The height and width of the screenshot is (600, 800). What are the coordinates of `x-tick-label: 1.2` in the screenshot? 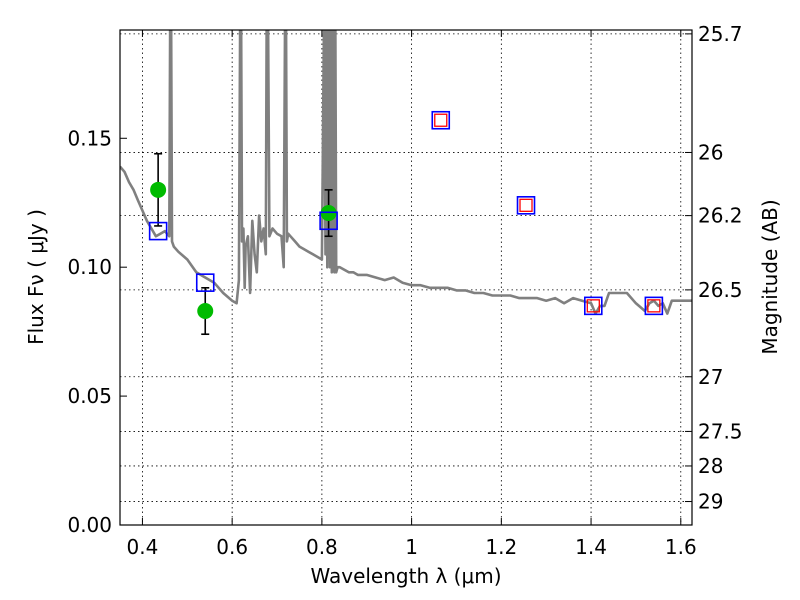 It's located at (501, 547).